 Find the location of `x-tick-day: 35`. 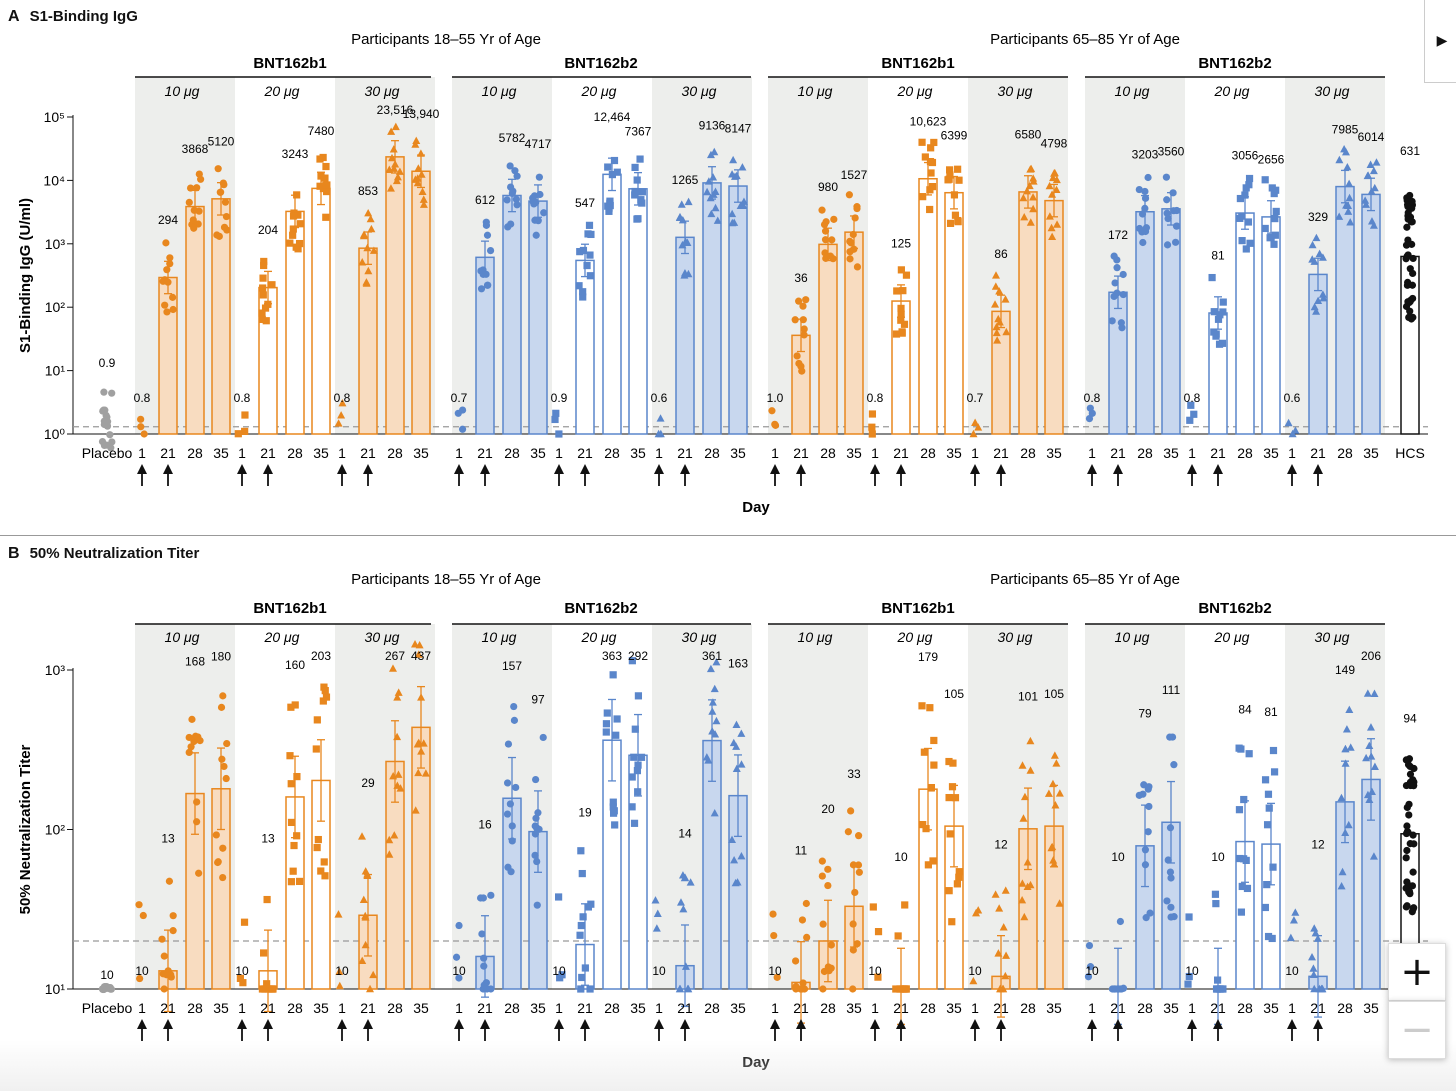

x-tick-day: 35 is located at coordinates (854, 453).